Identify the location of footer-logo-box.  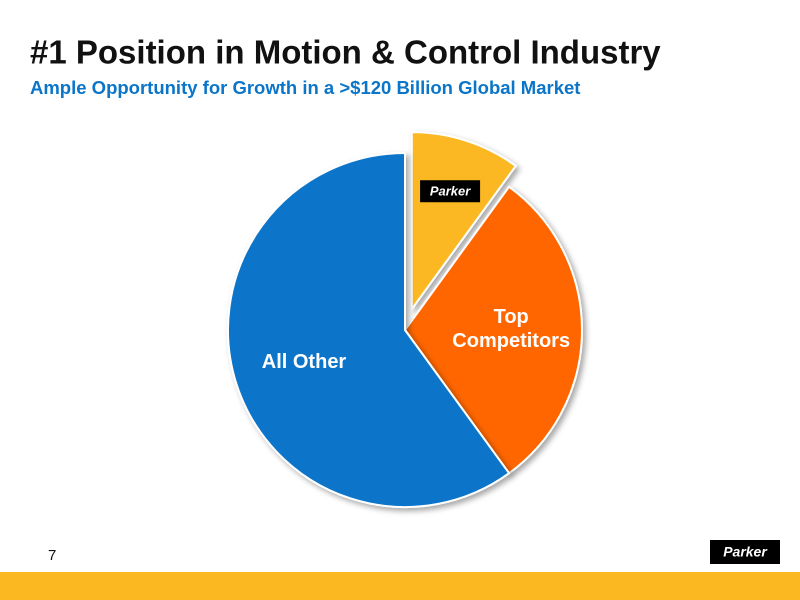
(745, 552).